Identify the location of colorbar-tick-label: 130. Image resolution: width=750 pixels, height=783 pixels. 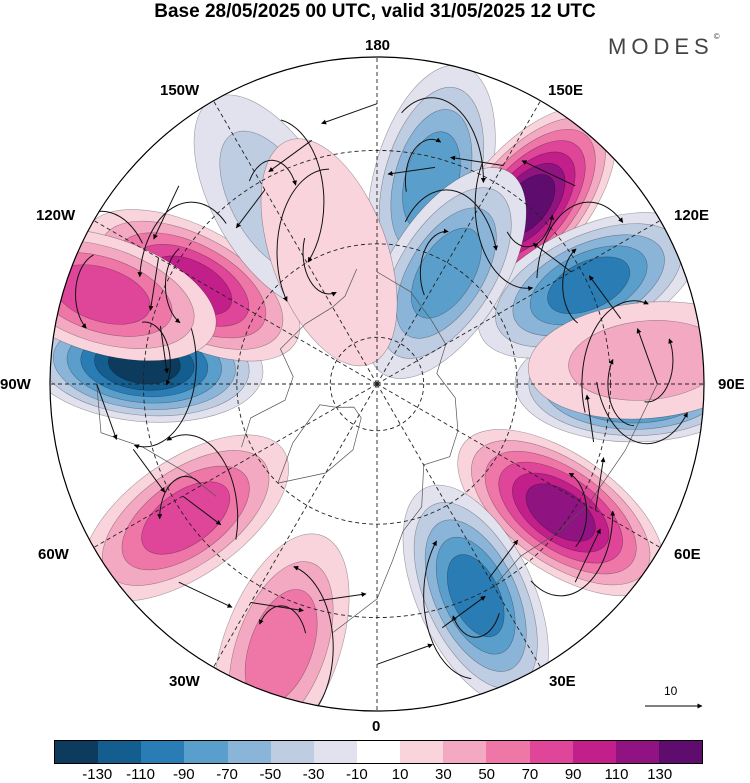
(660, 774).